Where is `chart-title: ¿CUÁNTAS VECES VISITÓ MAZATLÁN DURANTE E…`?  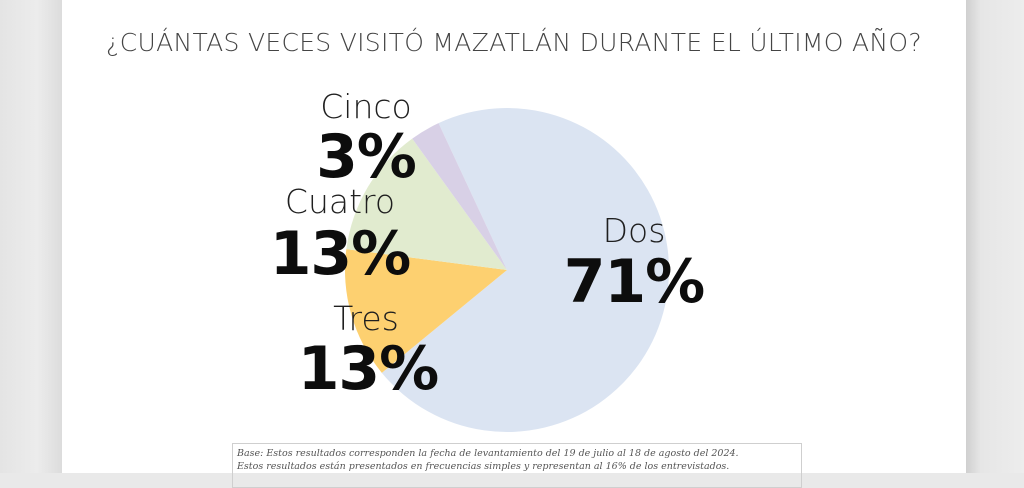 chart-title: ¿CUÁNTAS VECES VISITÓ MAZATLÁN DURANTE E… is located at coordinates (514, 42).